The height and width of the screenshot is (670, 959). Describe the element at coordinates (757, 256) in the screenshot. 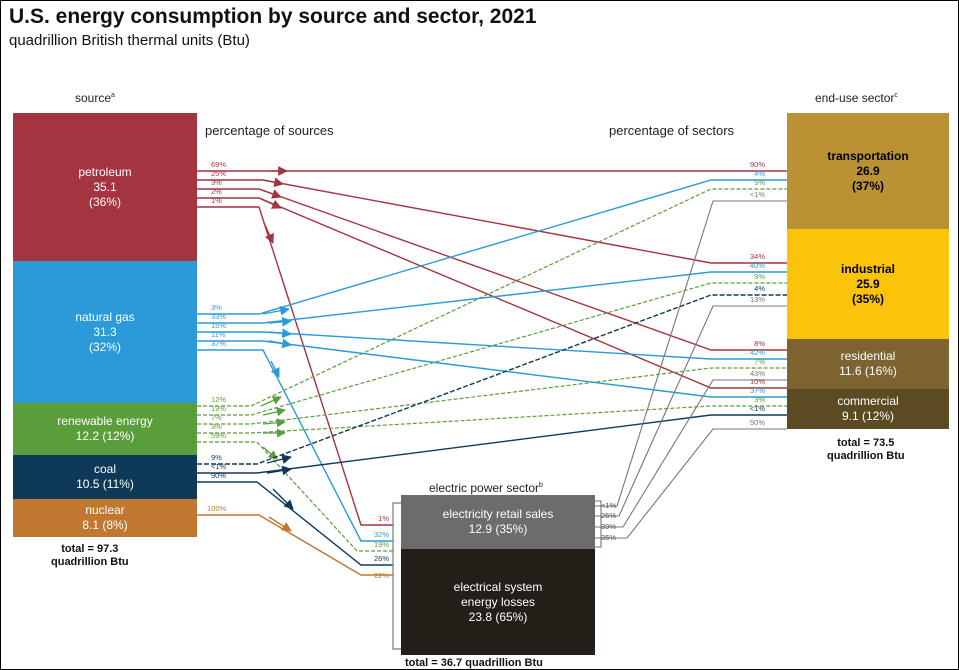

I see `flow-percent-label: 34%` at that location.